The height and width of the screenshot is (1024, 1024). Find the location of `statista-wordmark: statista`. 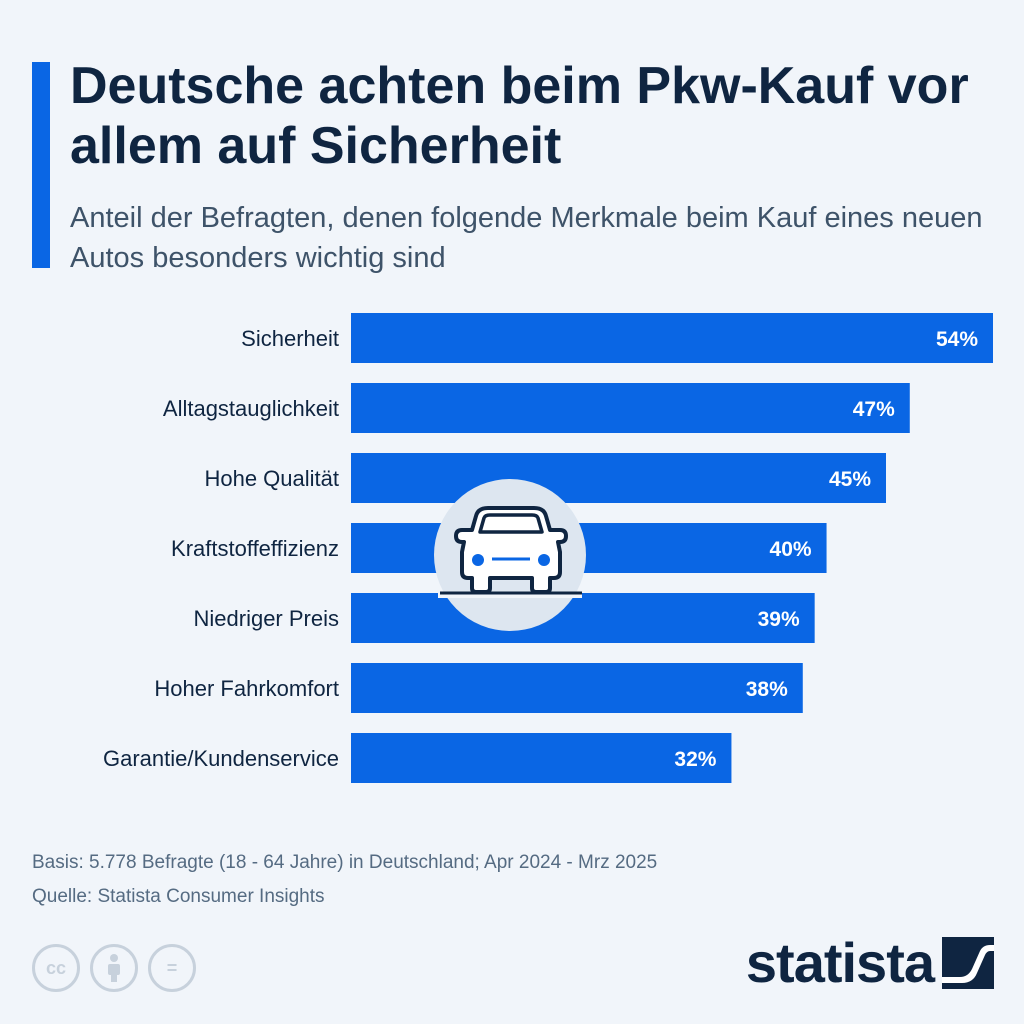

statista-wordmark: statista is located at coordinates (840, 962).